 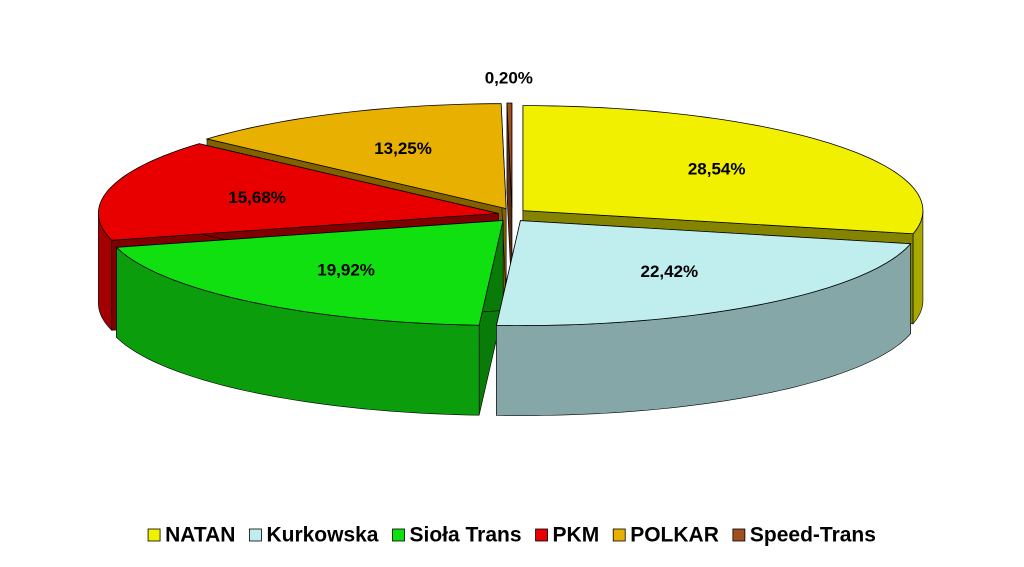 I want to click on legend-label: PKM, so click(x=576, y=535).